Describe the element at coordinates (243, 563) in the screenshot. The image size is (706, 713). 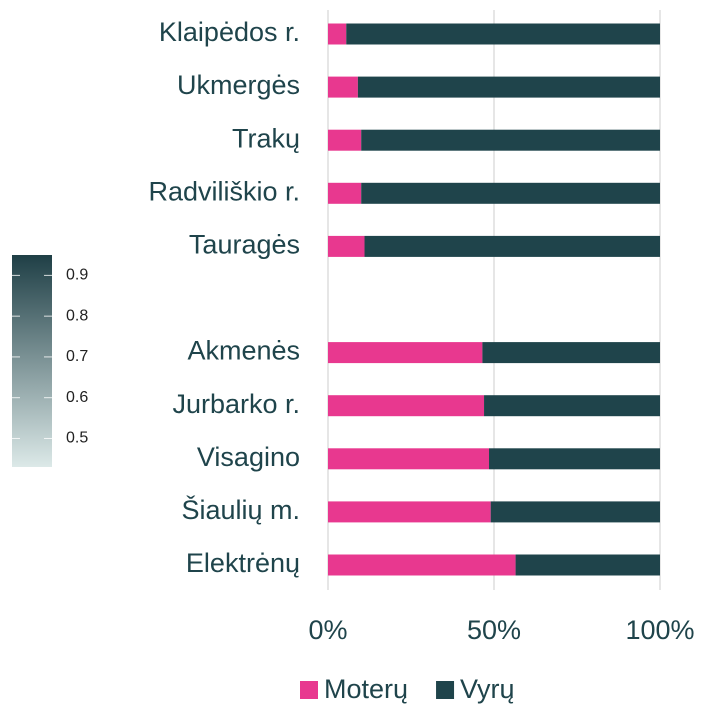
I see `y-tick-label: Elektrėnų` at that location.